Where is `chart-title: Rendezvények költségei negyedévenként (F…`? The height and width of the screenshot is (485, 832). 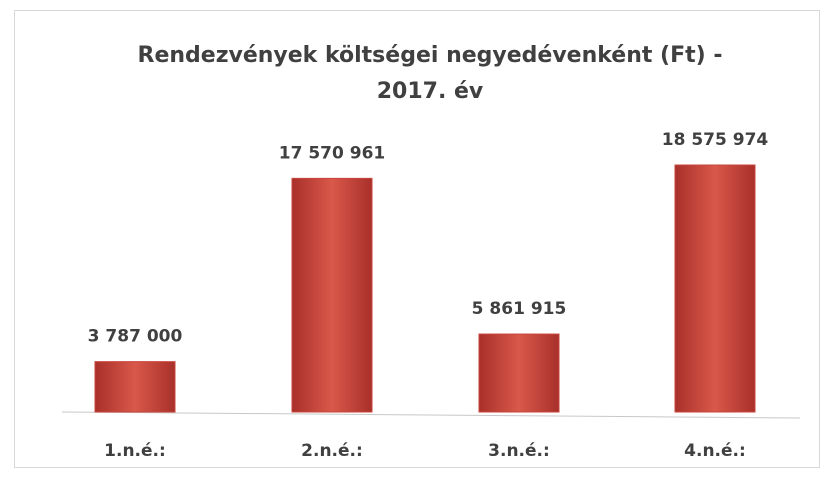
chart-title: Rendezvények költségei negyedévenként (F… is located at coordinates (430, 73).